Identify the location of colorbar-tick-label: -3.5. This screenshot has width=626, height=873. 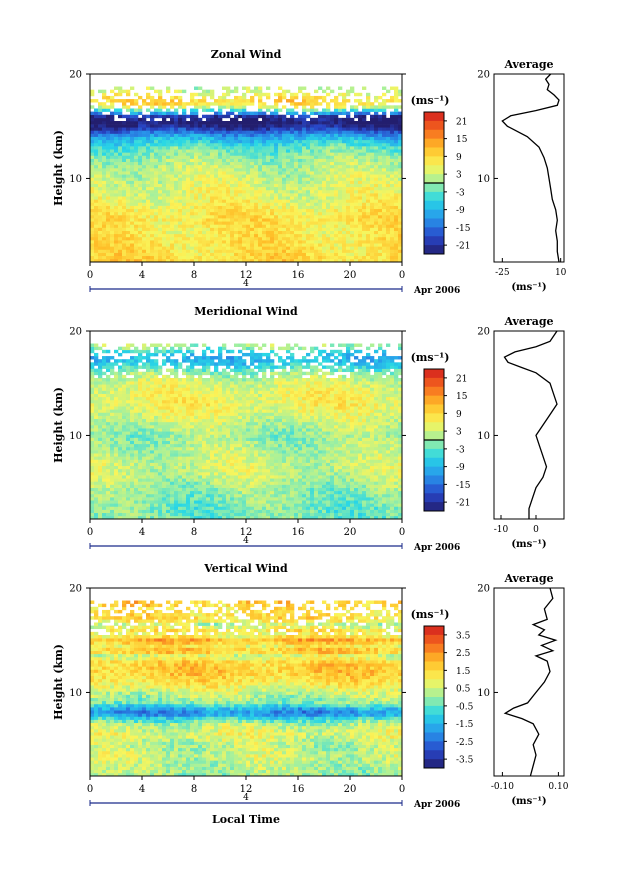
(465, 761).